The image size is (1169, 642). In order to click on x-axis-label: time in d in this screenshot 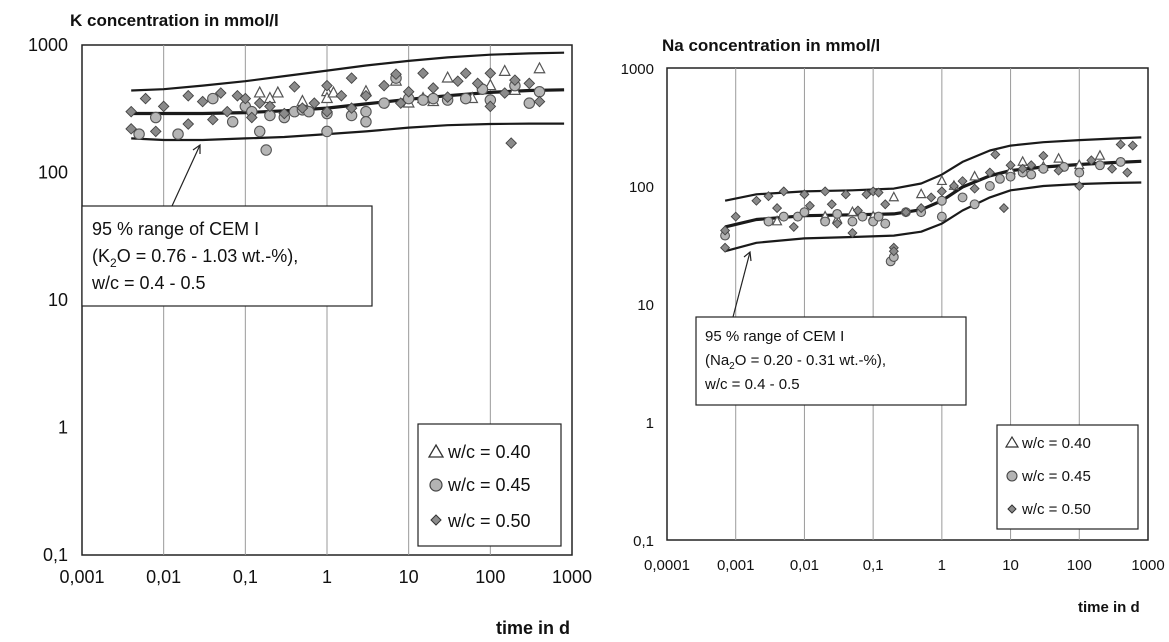, I will do `click(1109, 607)`.